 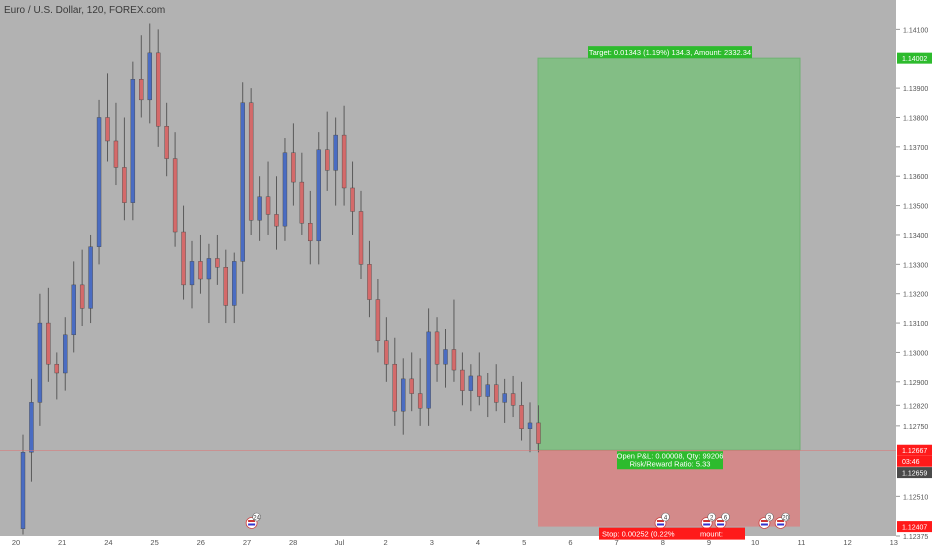 I want to click on x-tick-label: 24, so click(x=108, y=542).